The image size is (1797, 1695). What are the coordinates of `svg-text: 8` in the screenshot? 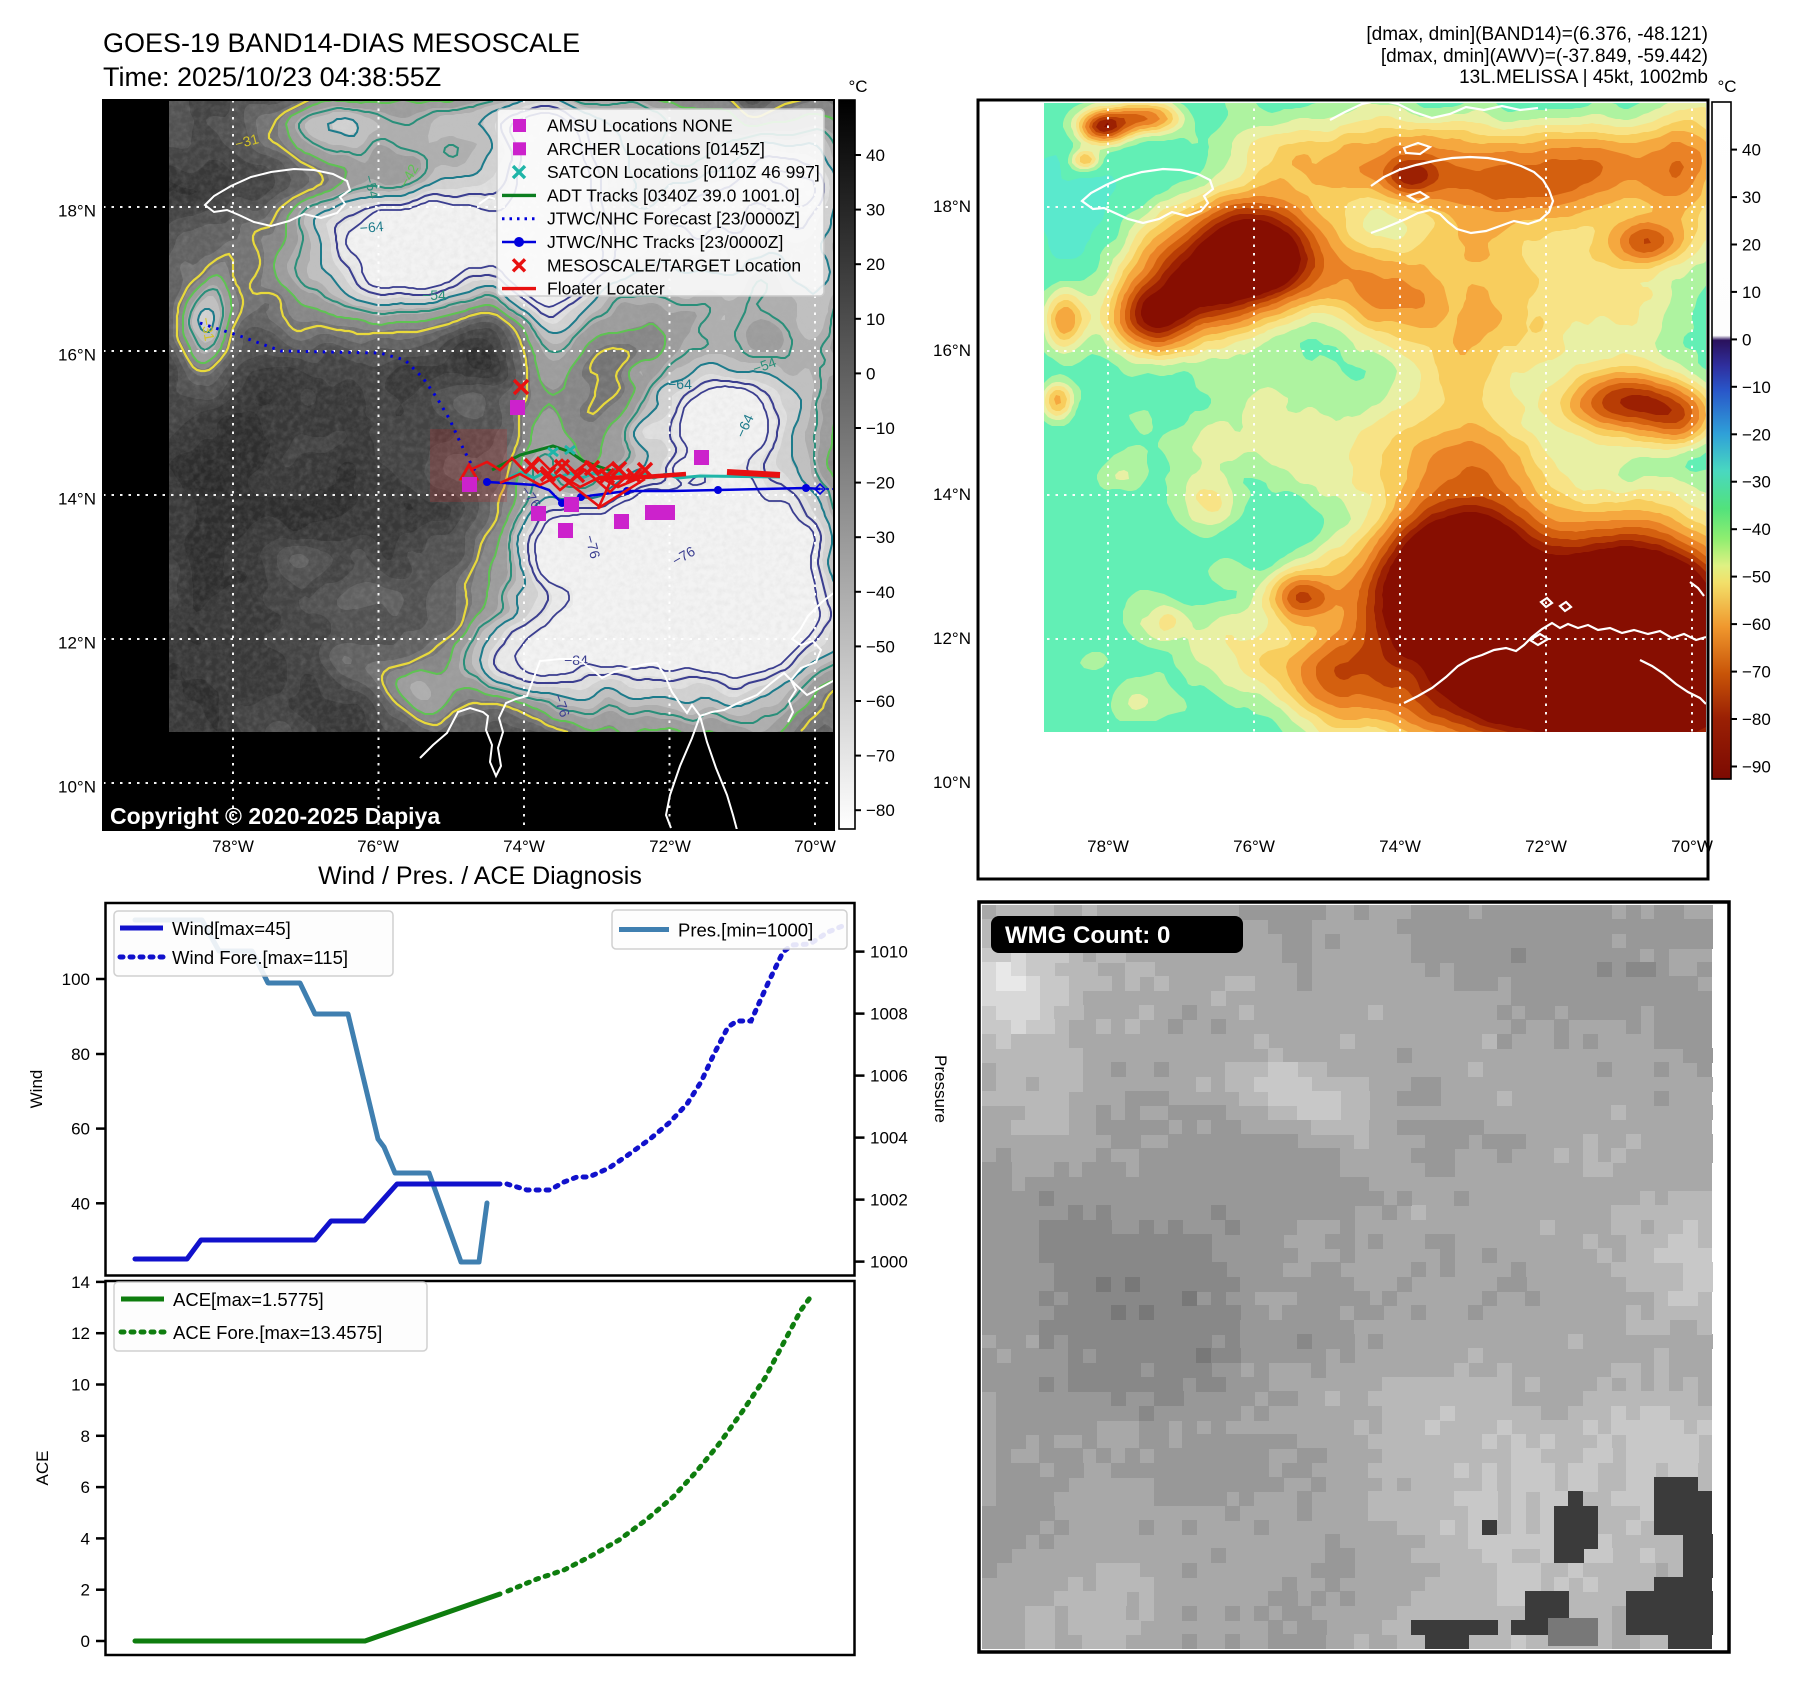 It's located at (85, 1436).